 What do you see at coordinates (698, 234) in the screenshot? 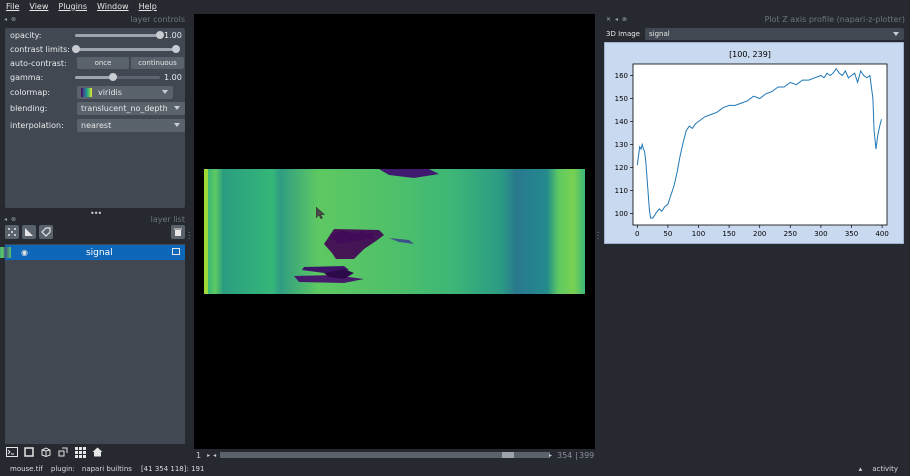
I see `x-tick-label: 100` at bounding box center [698, 234].